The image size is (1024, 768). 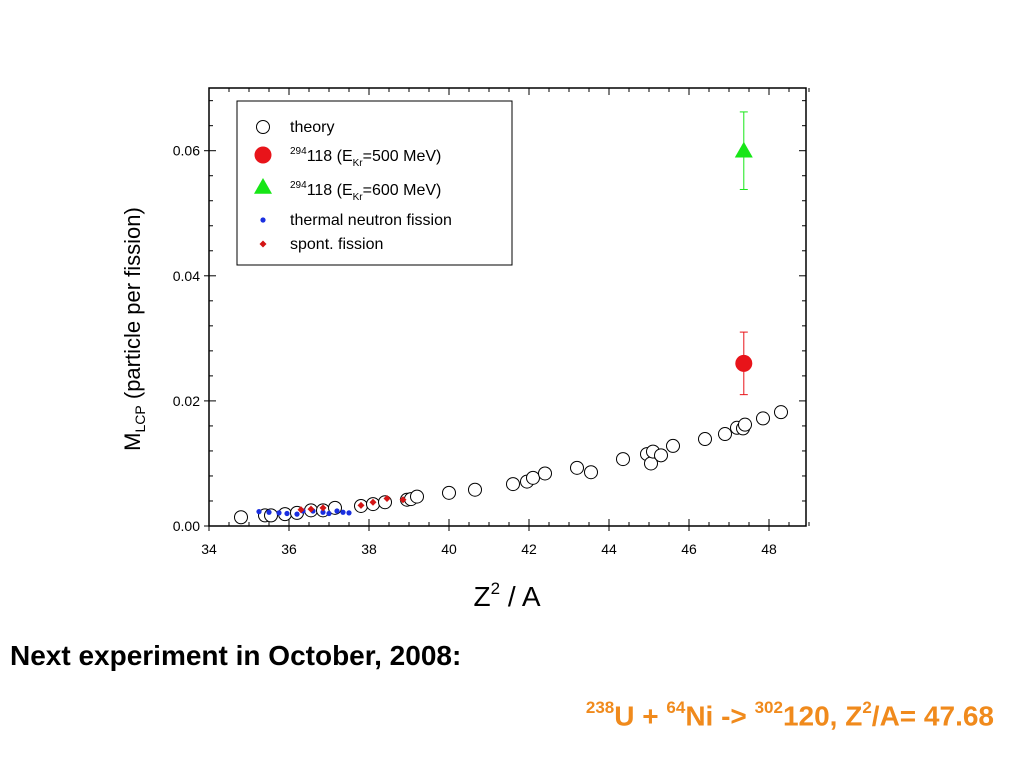 I want to click on x-tick-label: 42, so click(x=529, y=549).